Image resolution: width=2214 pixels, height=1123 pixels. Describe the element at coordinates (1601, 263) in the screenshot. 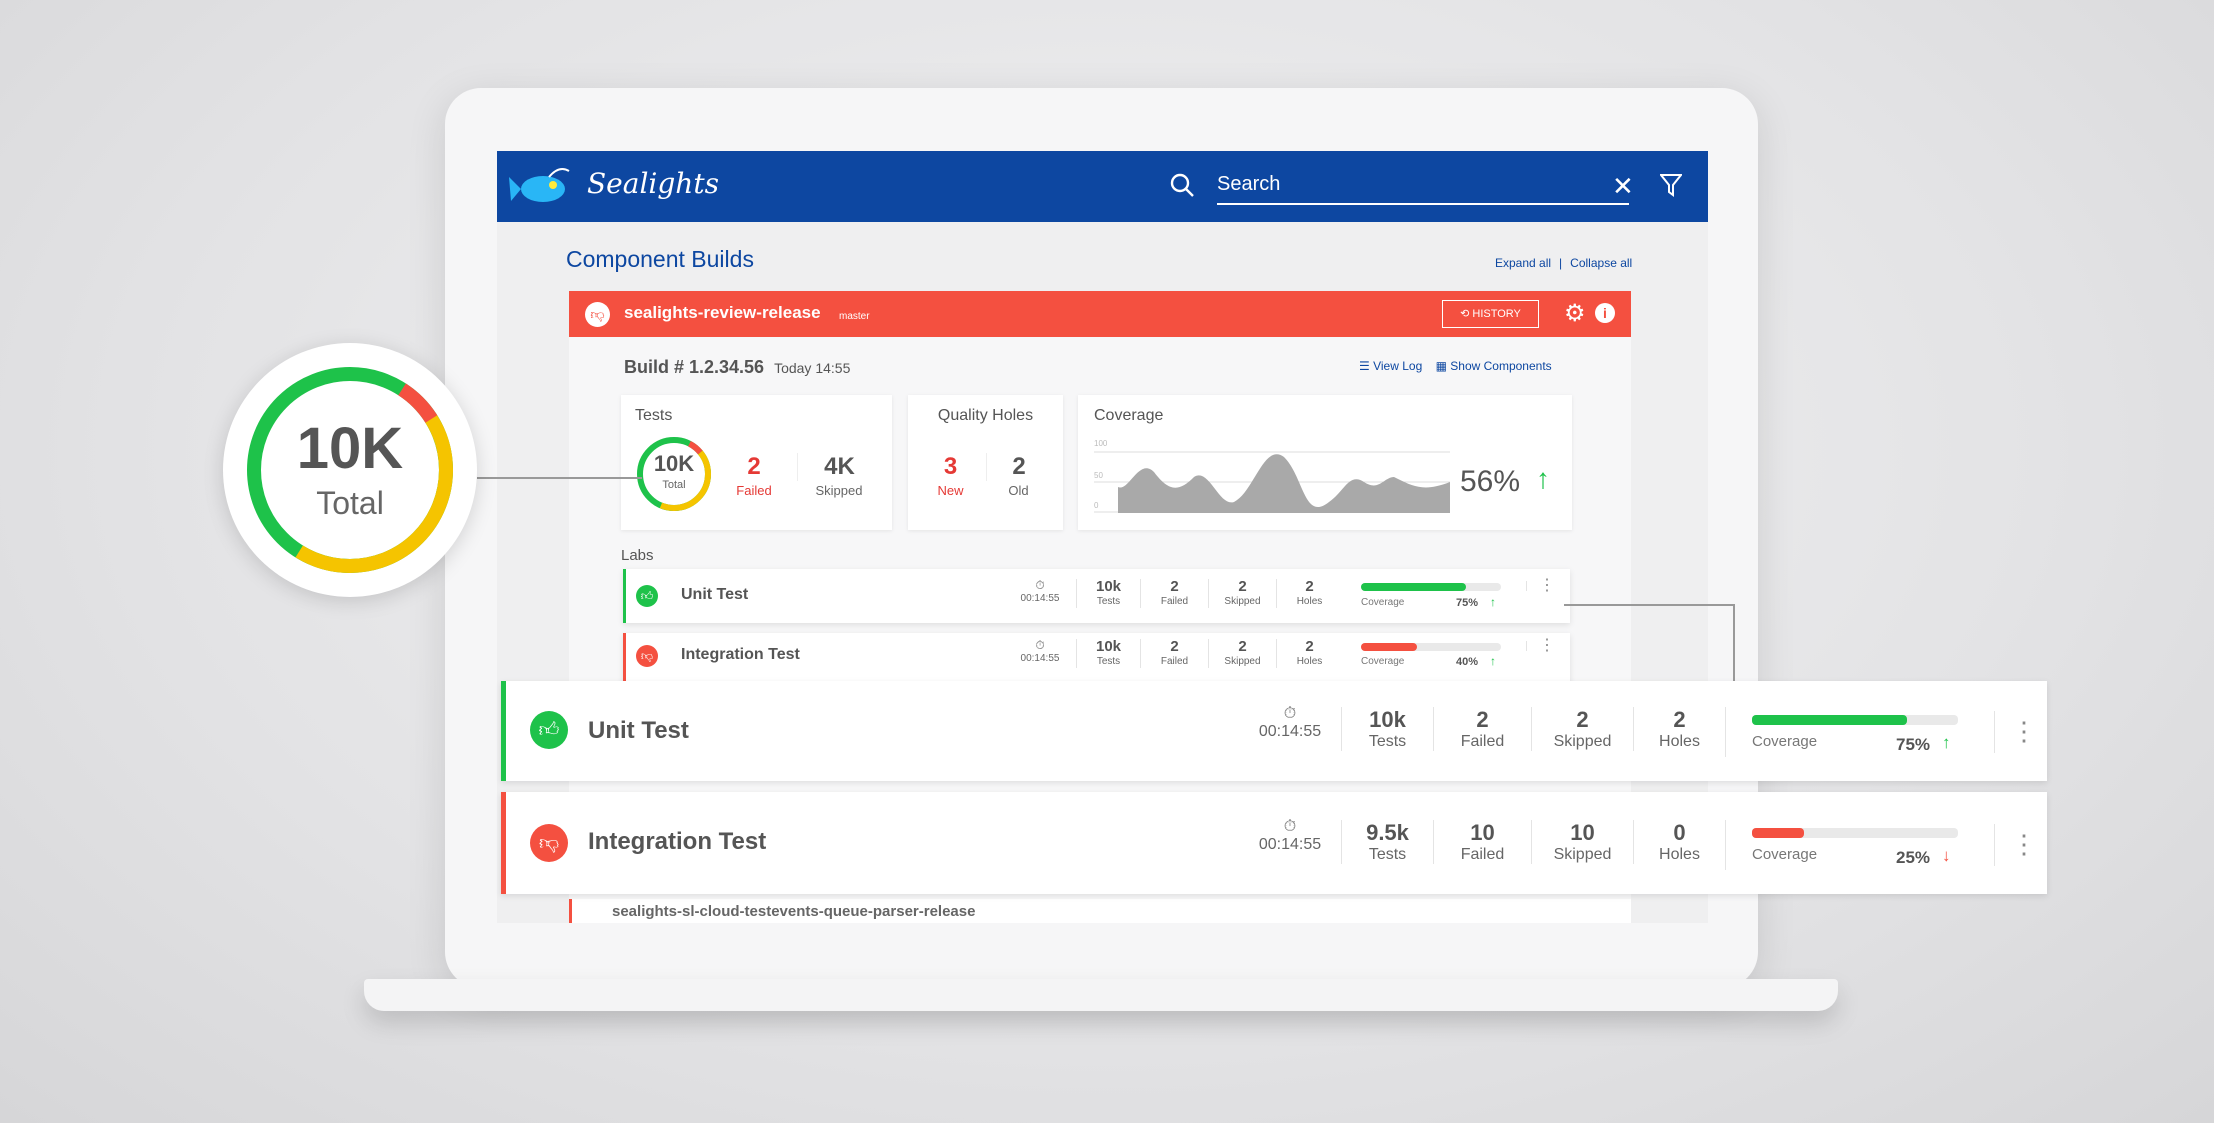

I see `collapse-all-link: Collapse all` at that location.